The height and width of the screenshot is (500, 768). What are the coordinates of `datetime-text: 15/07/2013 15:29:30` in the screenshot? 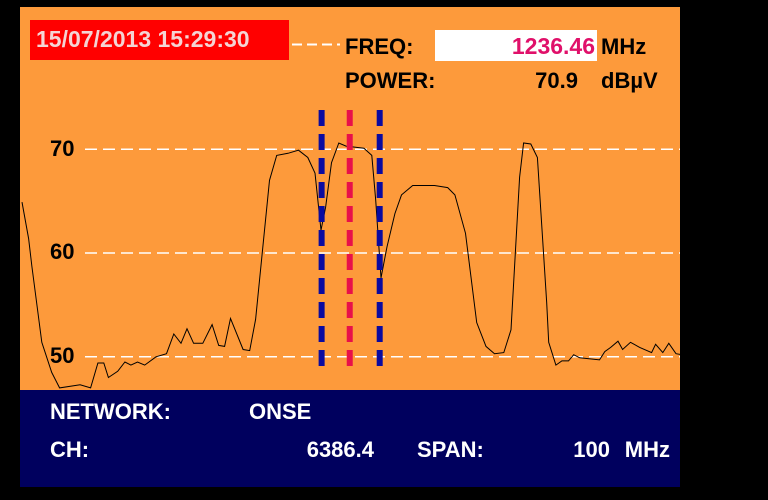 It's located at (143, 39).